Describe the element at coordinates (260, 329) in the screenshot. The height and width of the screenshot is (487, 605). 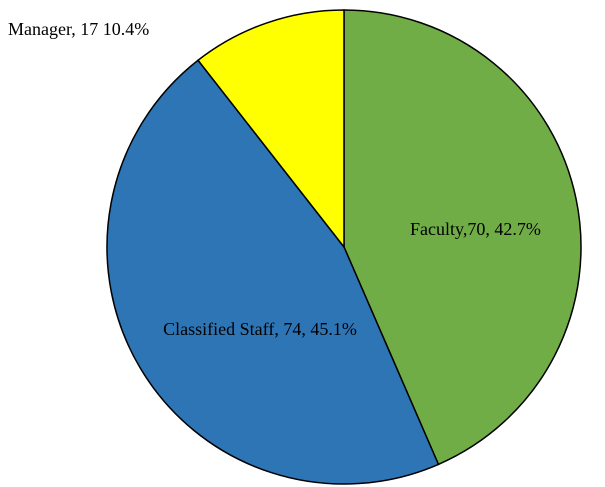
I see `slice-label: Classified Staff, 74, 45.1%` at that location.